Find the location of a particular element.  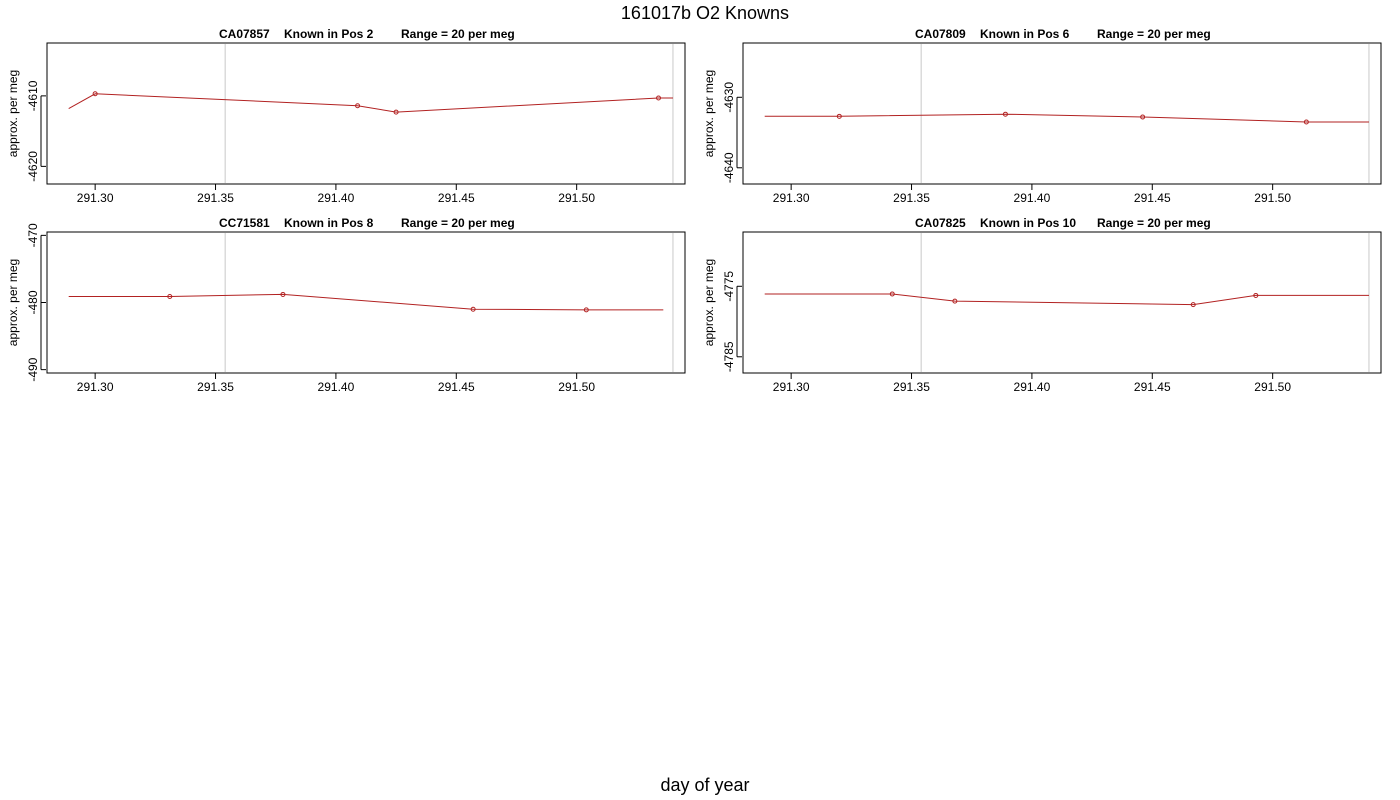

panel-3-title-part-3: Range = 20 per meg is located at coordinates (458, 223).